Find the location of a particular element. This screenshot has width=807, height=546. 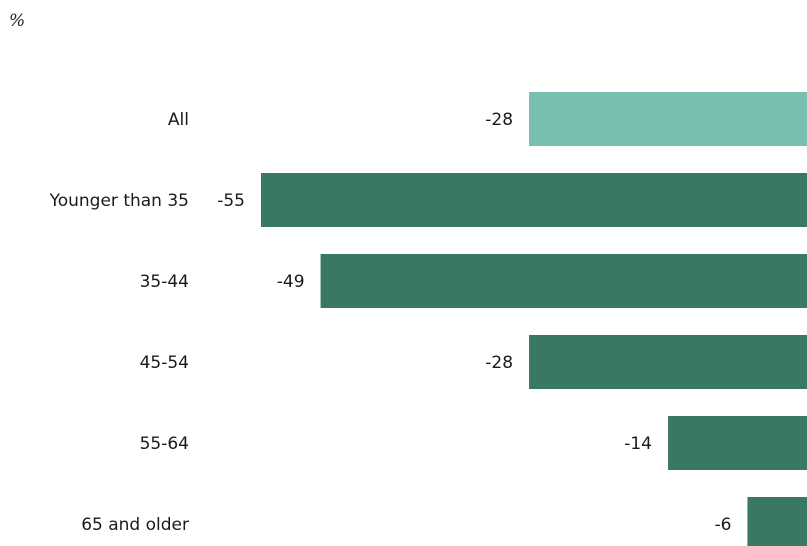

value-label: -49 is located at coordinates (291, 282).